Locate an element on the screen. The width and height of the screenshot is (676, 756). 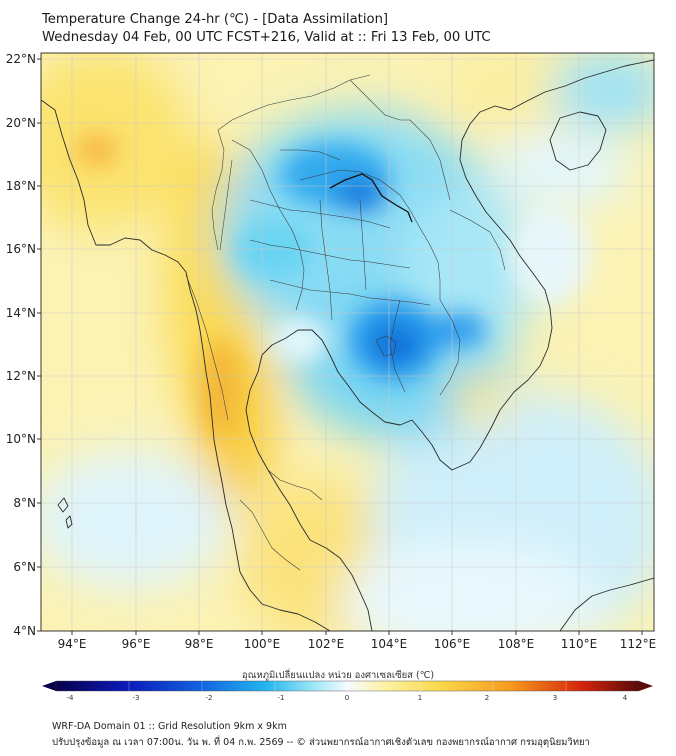
colorbar-tick: 1 is located at coordinates (420, 698).